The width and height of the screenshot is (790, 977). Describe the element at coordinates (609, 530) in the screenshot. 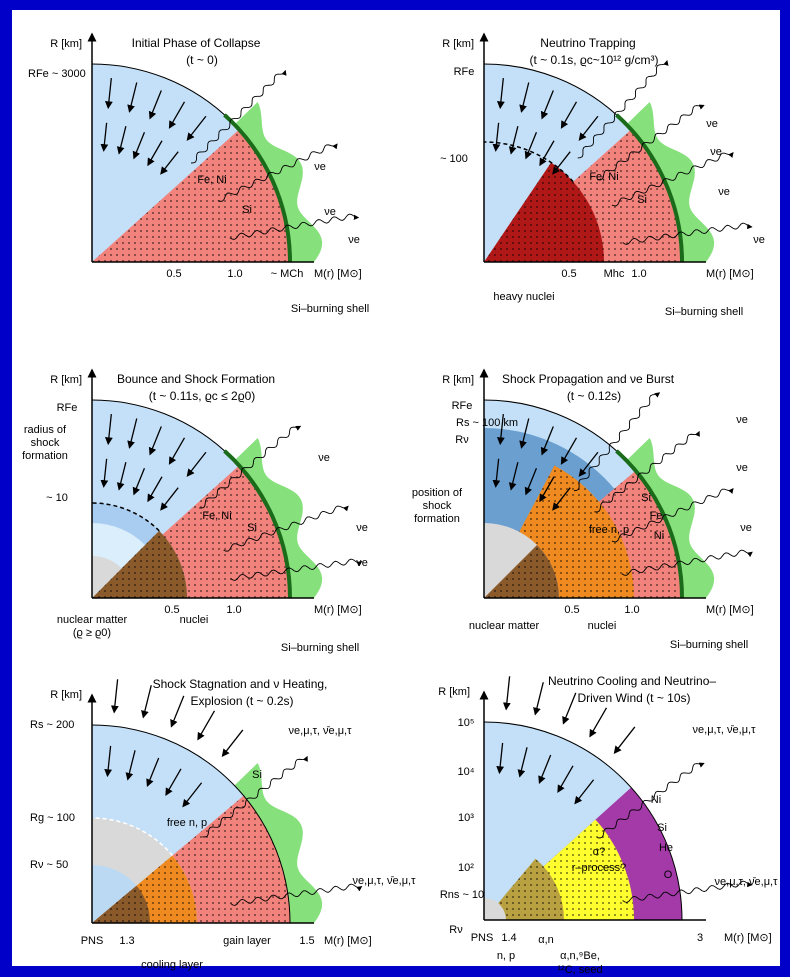

I see `label: free n, p` at that location.